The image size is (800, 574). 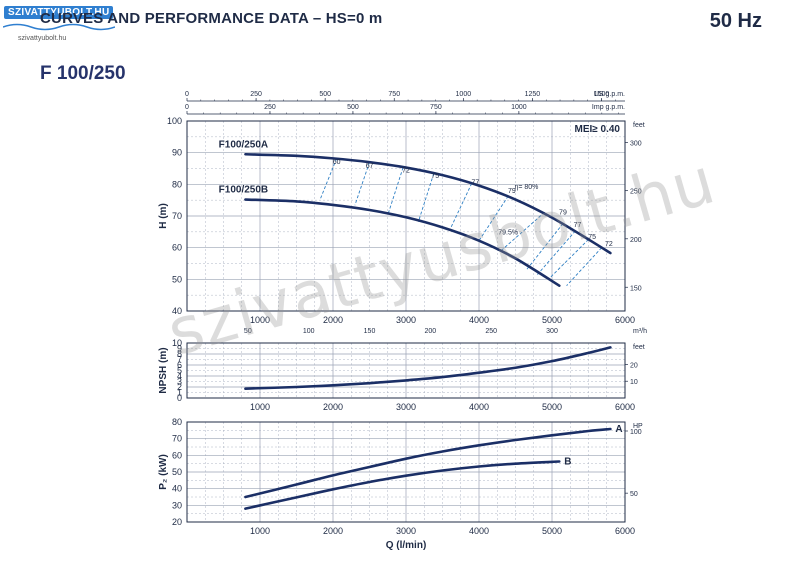 I want to click on y-tick-label: 10, so click(x=177, y=343).